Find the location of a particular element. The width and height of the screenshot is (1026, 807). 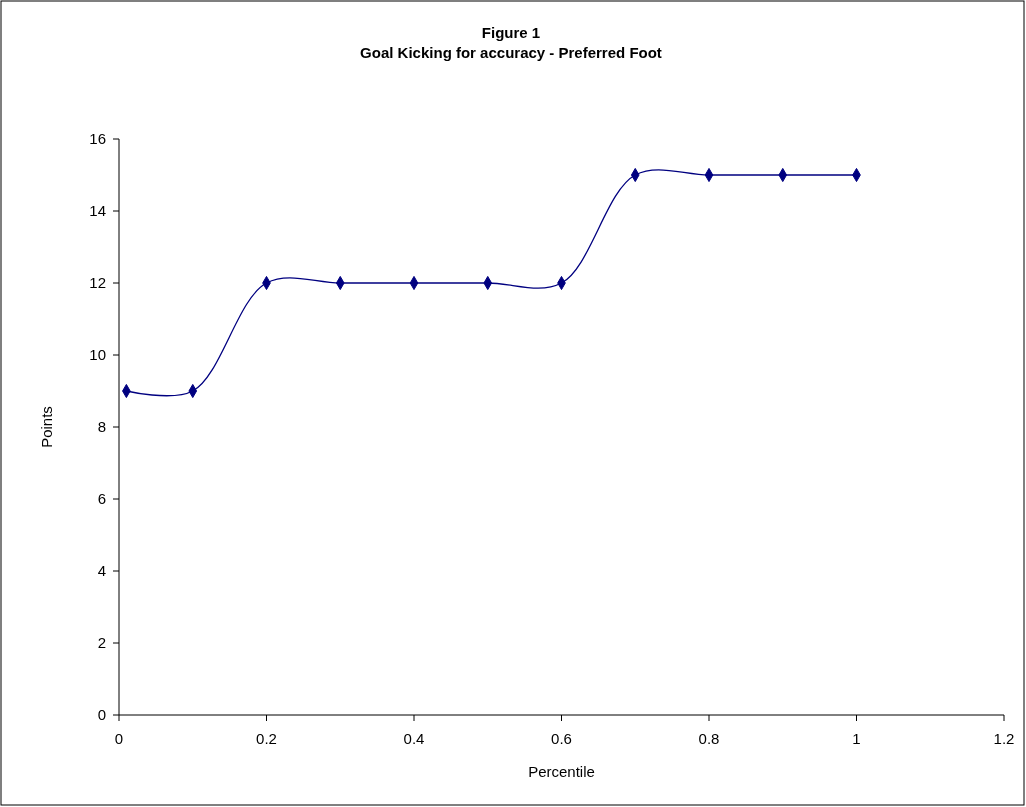

x-tick-label: 1.2 is located at coordinates (1004, 738).